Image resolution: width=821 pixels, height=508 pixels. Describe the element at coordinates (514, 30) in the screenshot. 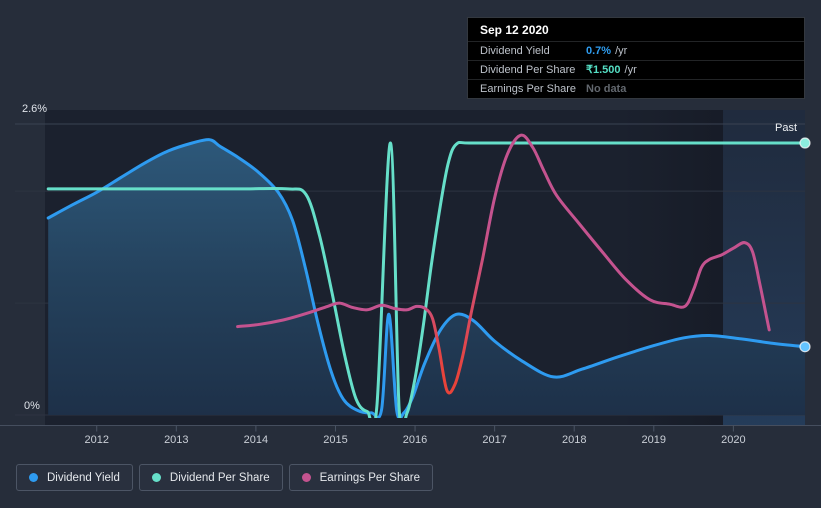

I see `tooltip-date: Sep 12 2020` at that location.